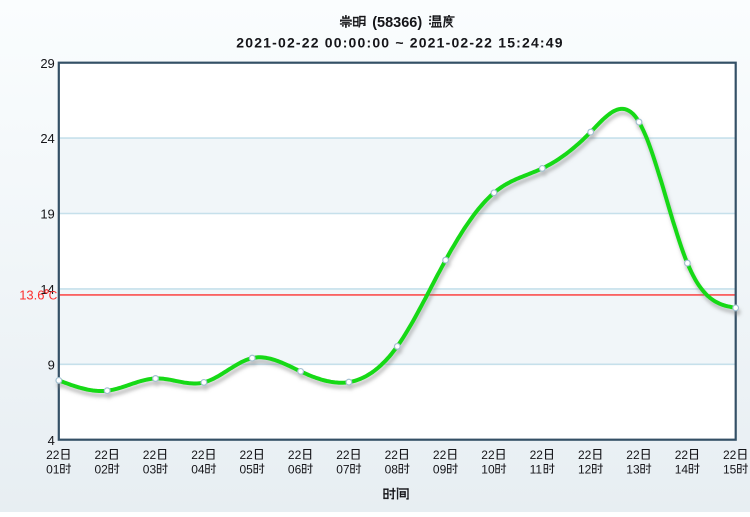 This screenshot has width=750, height=517. I want to click on svg-text: 29, so click(47, 63).